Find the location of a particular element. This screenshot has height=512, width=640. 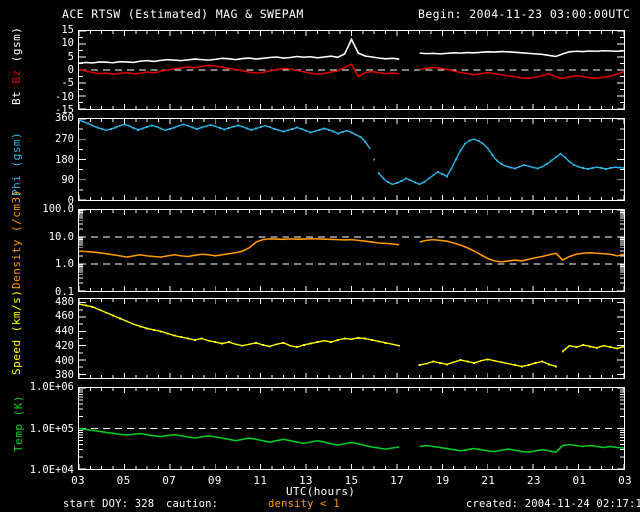

y-tick-label: 1.0E+04 is located at coordinates (51, 470).